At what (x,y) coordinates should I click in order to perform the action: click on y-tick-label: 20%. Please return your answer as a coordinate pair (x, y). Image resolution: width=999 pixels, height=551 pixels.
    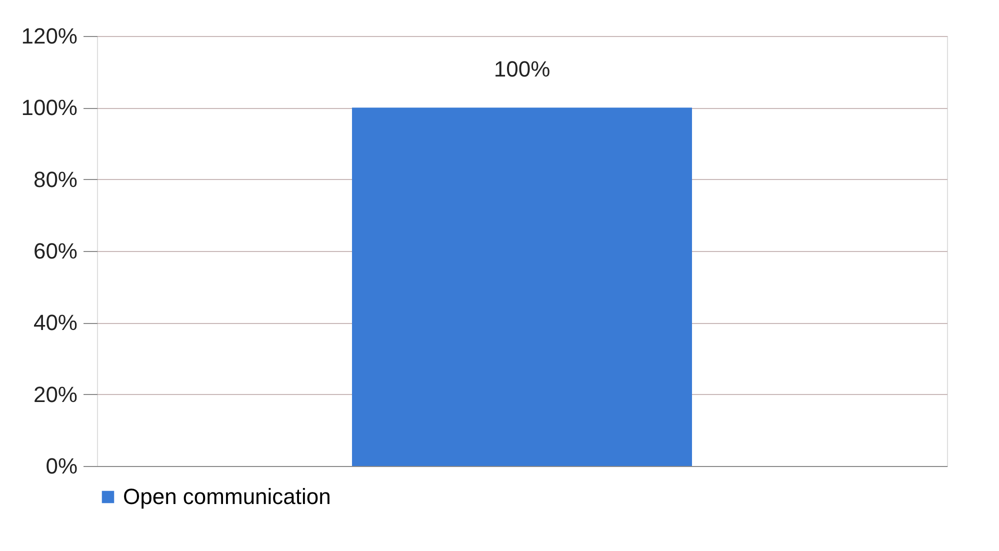
    Looking at the image, I should click on (55, 394).